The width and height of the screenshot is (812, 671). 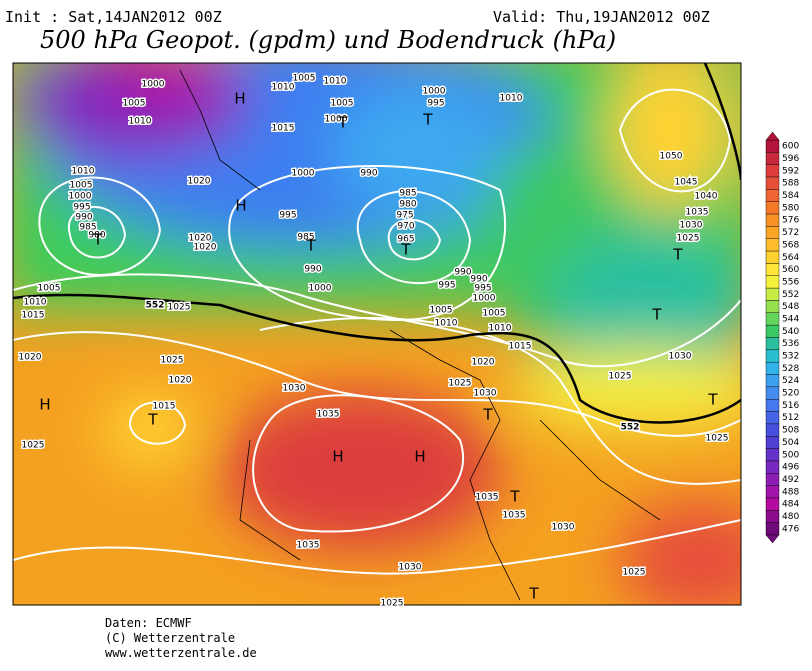 What do you see at coordinates (155, 306) in the screenshot?
I see `contour-label: 552` at bounding box center [155, 306].